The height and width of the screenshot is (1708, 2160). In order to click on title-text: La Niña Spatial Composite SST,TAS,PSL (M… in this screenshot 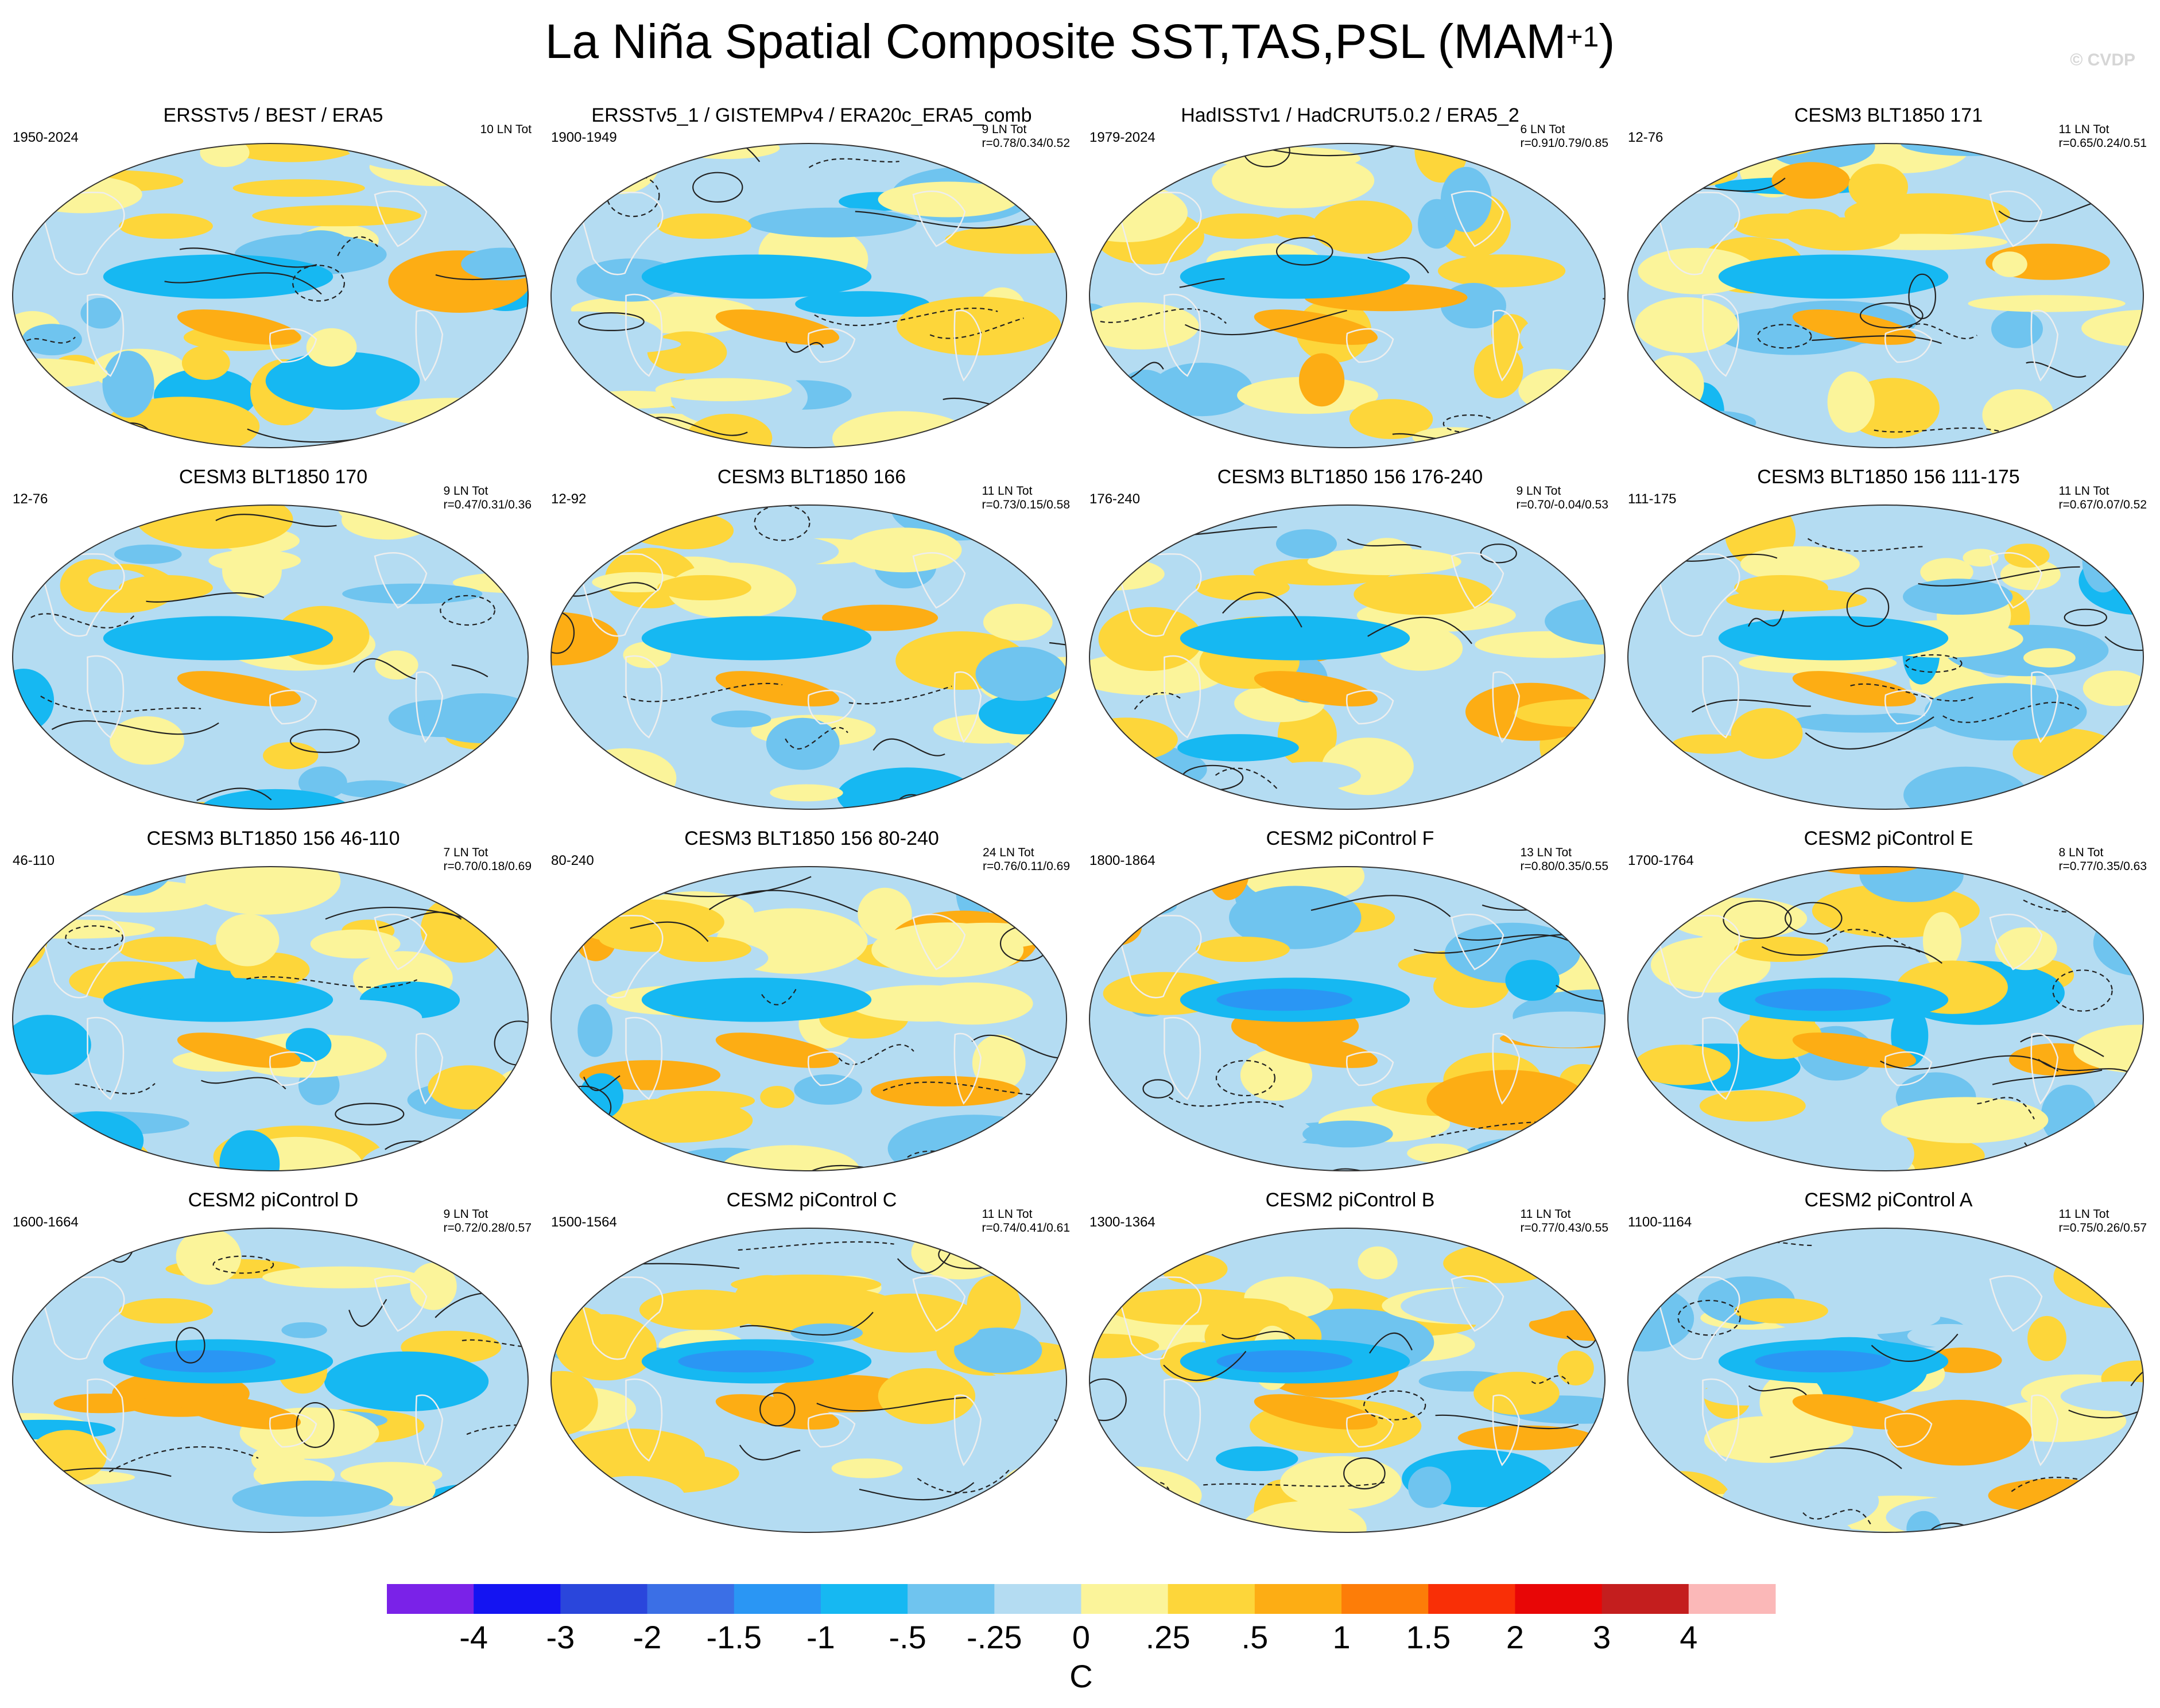, I will do `click(1055, 41)`.